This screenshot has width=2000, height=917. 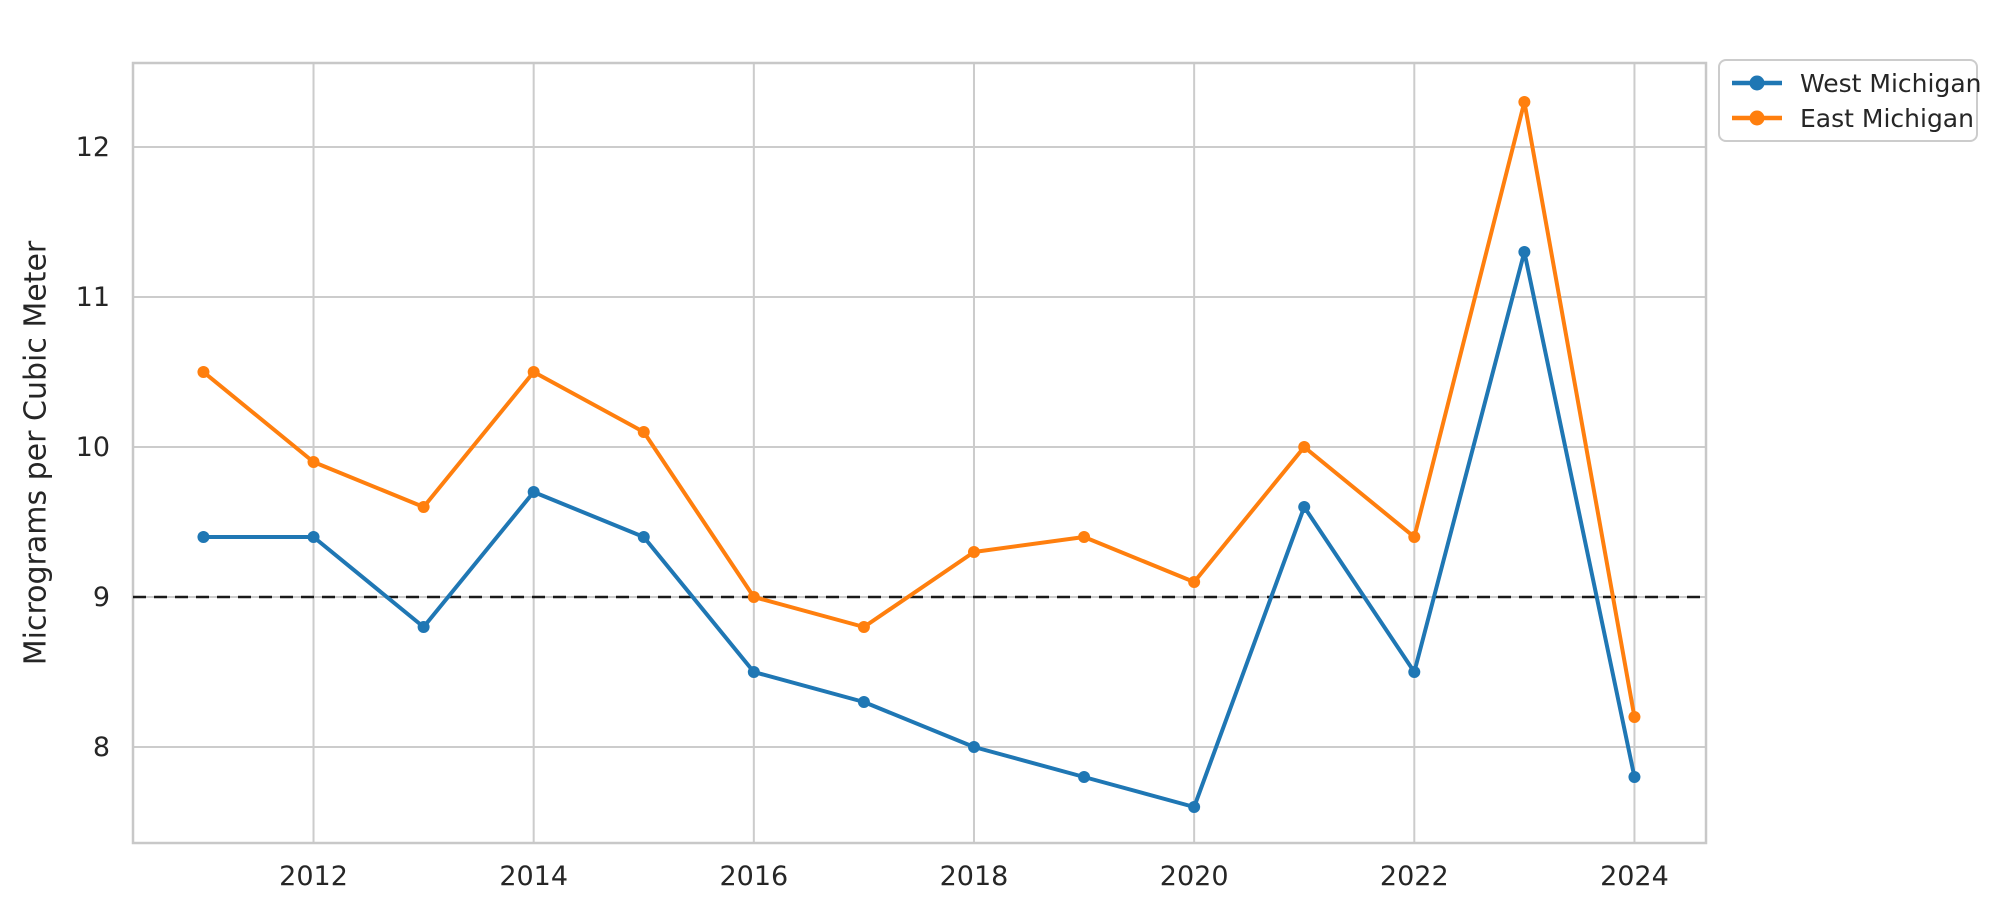 I want to click on y-axis-label: Micrograms per Cubic Meter, so click(x=36, y=453).